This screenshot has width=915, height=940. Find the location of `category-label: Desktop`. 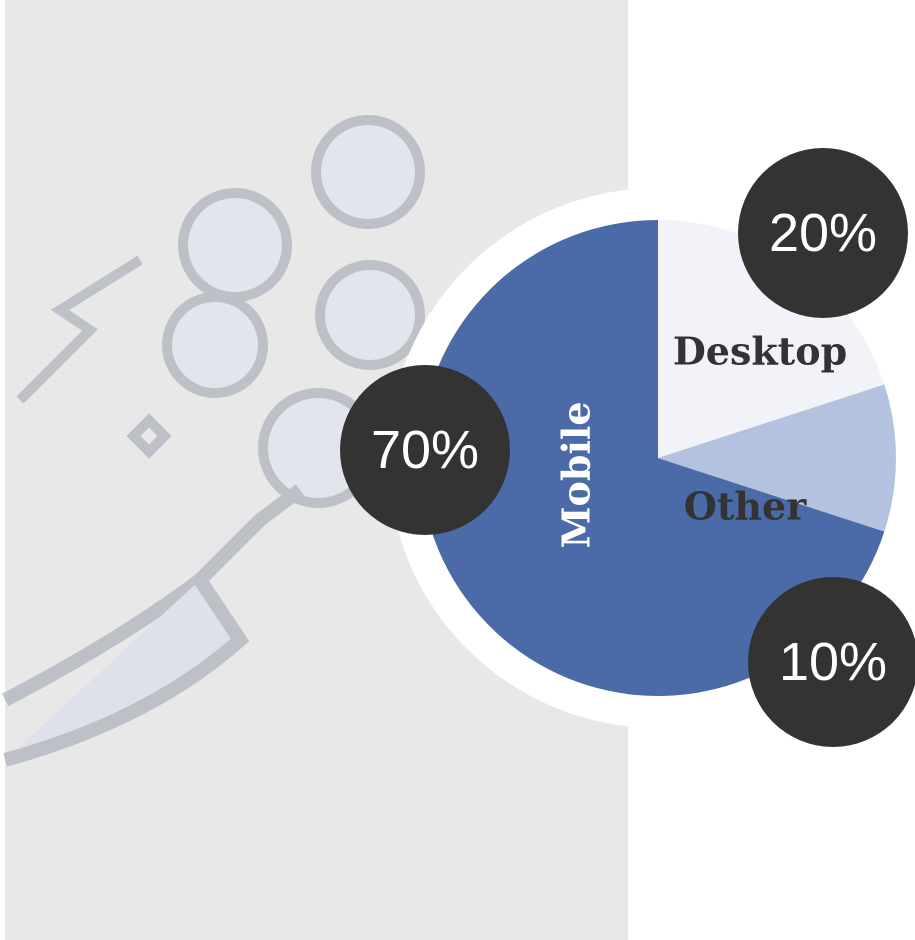

category-label: Desktop is located at coordinates (760, 351).